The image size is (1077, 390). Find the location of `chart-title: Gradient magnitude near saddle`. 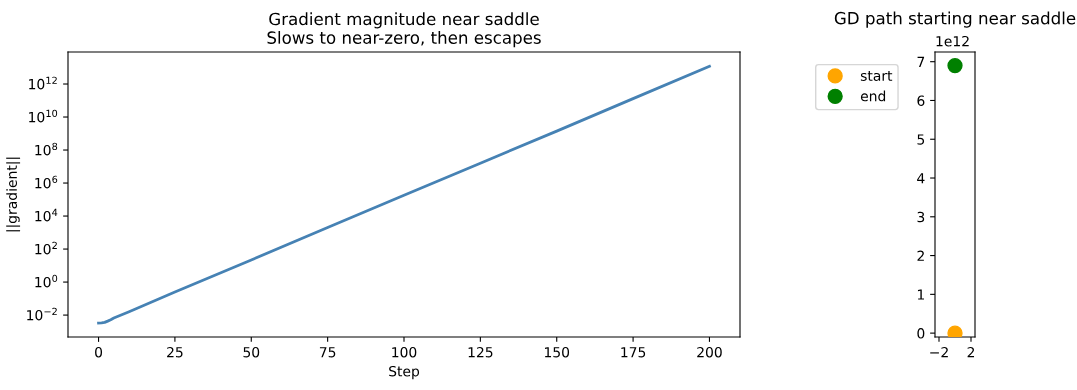

chart-title: Gradient magnitude near saddle is located at coordinates (404, 20).